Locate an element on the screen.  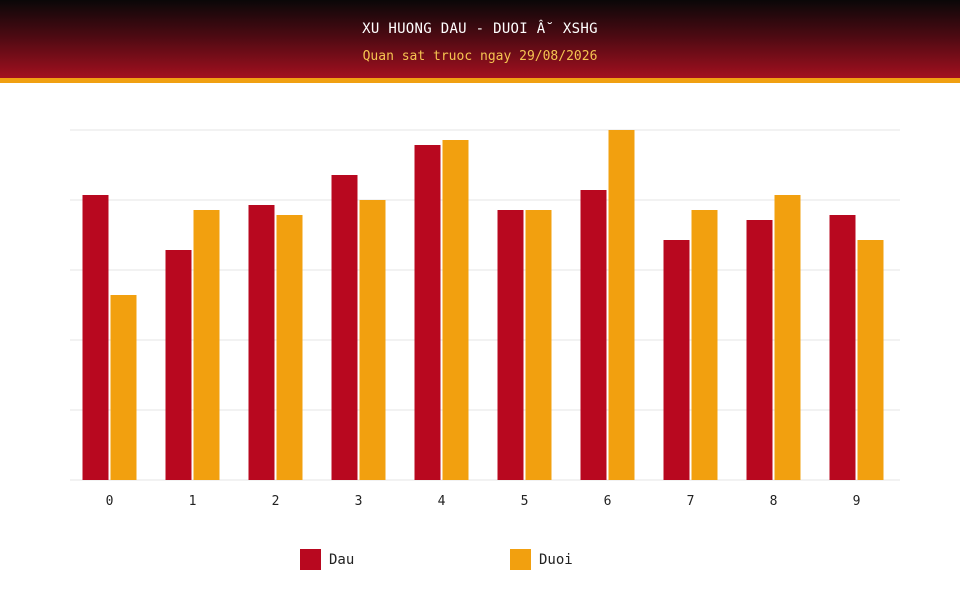
x-tick-label-2: 2 is located at coordinates (276, 501).